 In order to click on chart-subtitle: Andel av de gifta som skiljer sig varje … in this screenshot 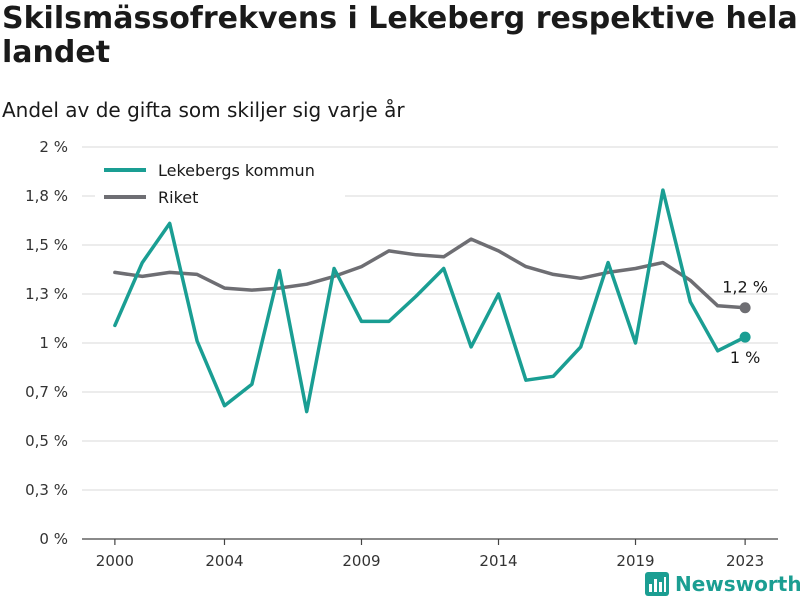, I will do `click(203, 110)`.